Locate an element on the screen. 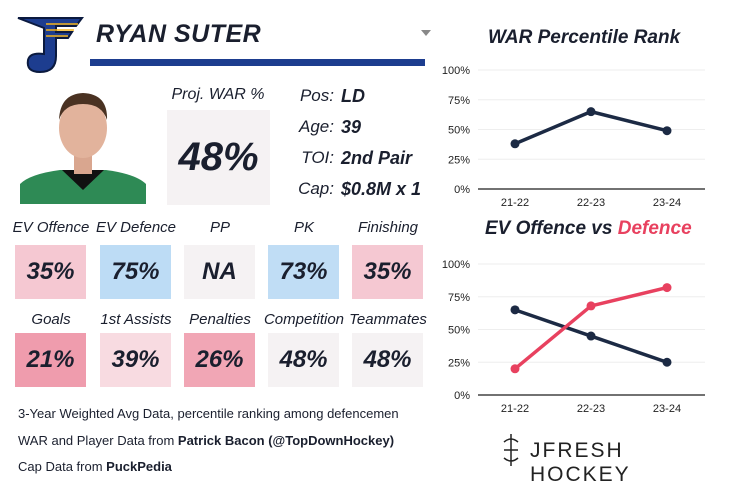 This screenshot has height=494, width=730. info-value: $0.8M x 1 is located at coordinates (381, 189).